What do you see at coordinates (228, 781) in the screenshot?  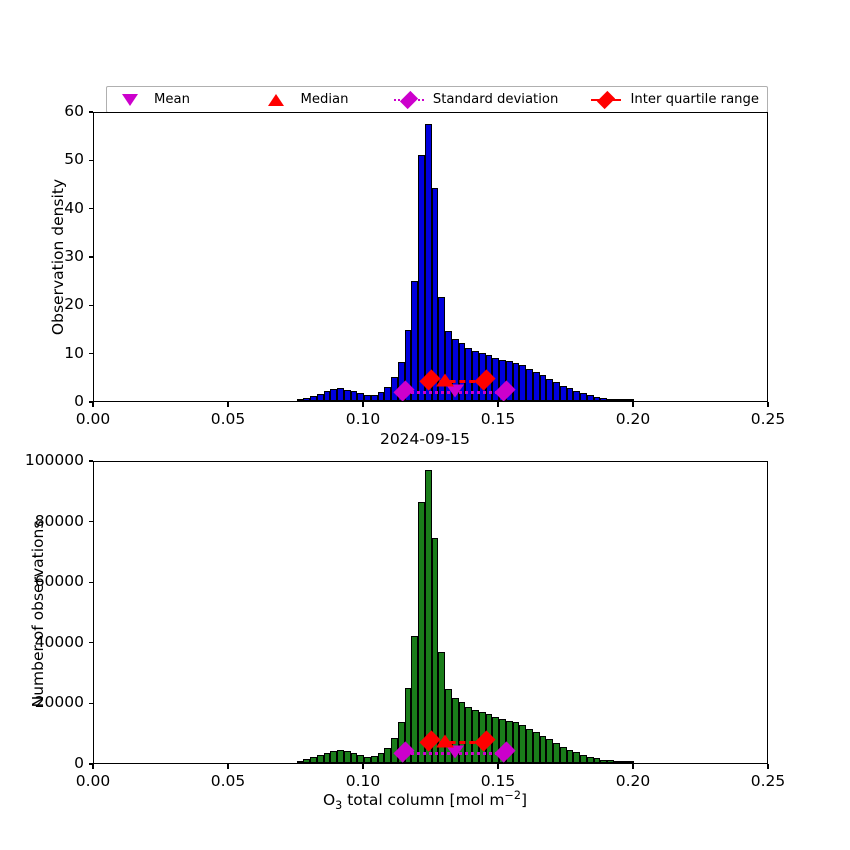 I see `x-tick-label: 0.05` at bounding box center [228, 781].